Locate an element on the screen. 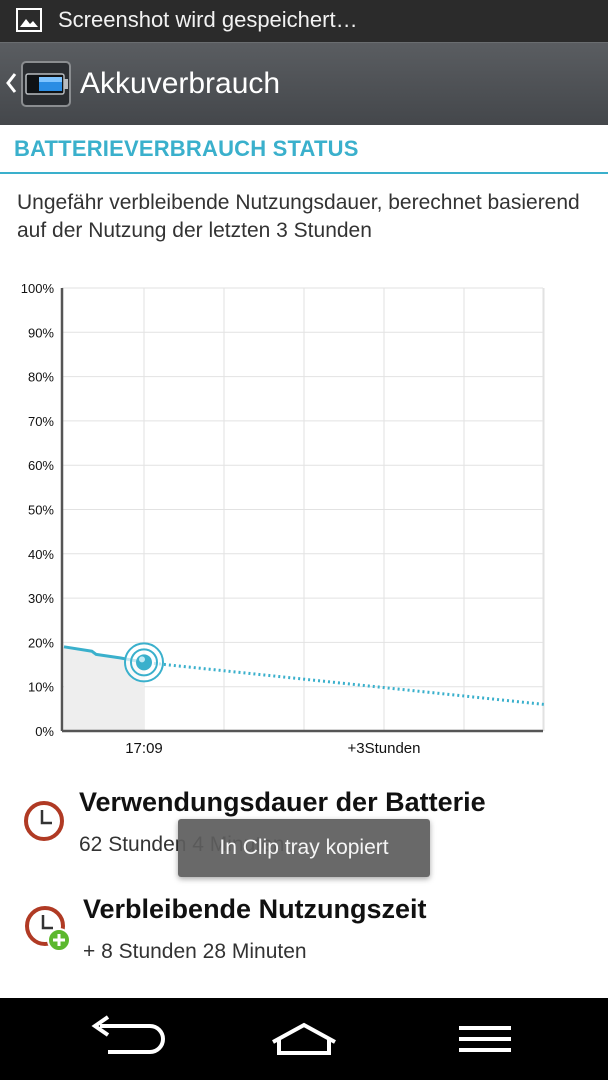 Image resolution: width=608 pixels, height=1080 pixels. y-tick-label: 40% is located at coordinates (41, 554).